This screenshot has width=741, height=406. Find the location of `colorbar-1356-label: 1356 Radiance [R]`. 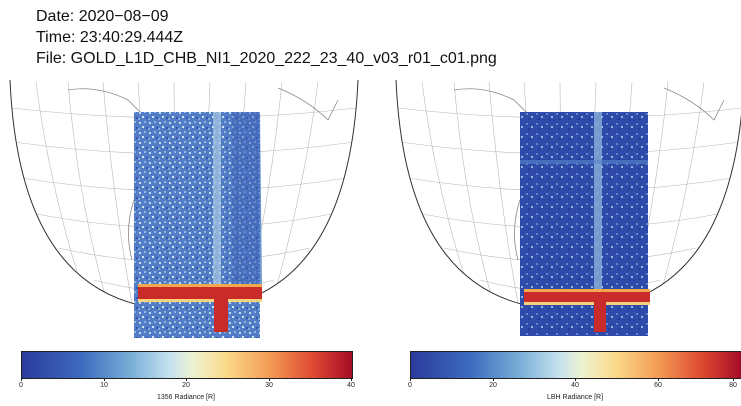

colorbar-1356-label: 1356 Radiance [R] is located at coordinates (186, 397).